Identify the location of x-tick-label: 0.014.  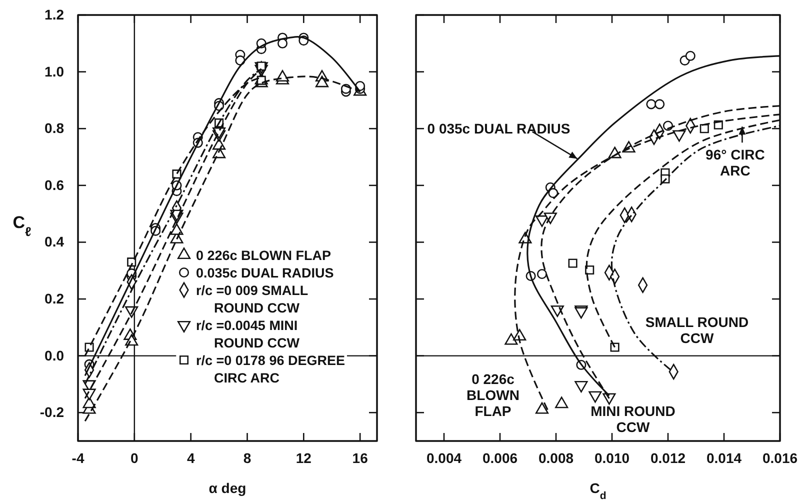
(724, 458).